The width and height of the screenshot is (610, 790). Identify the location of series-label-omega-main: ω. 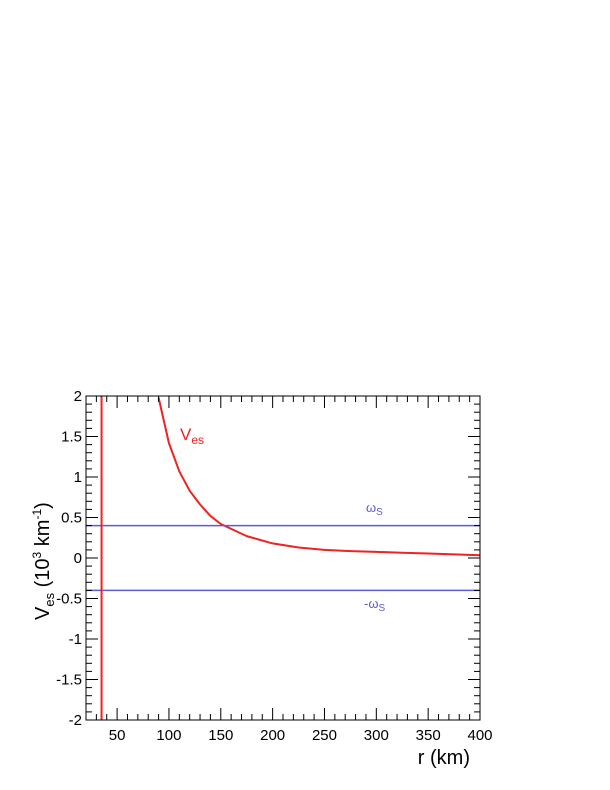
(371, 507).